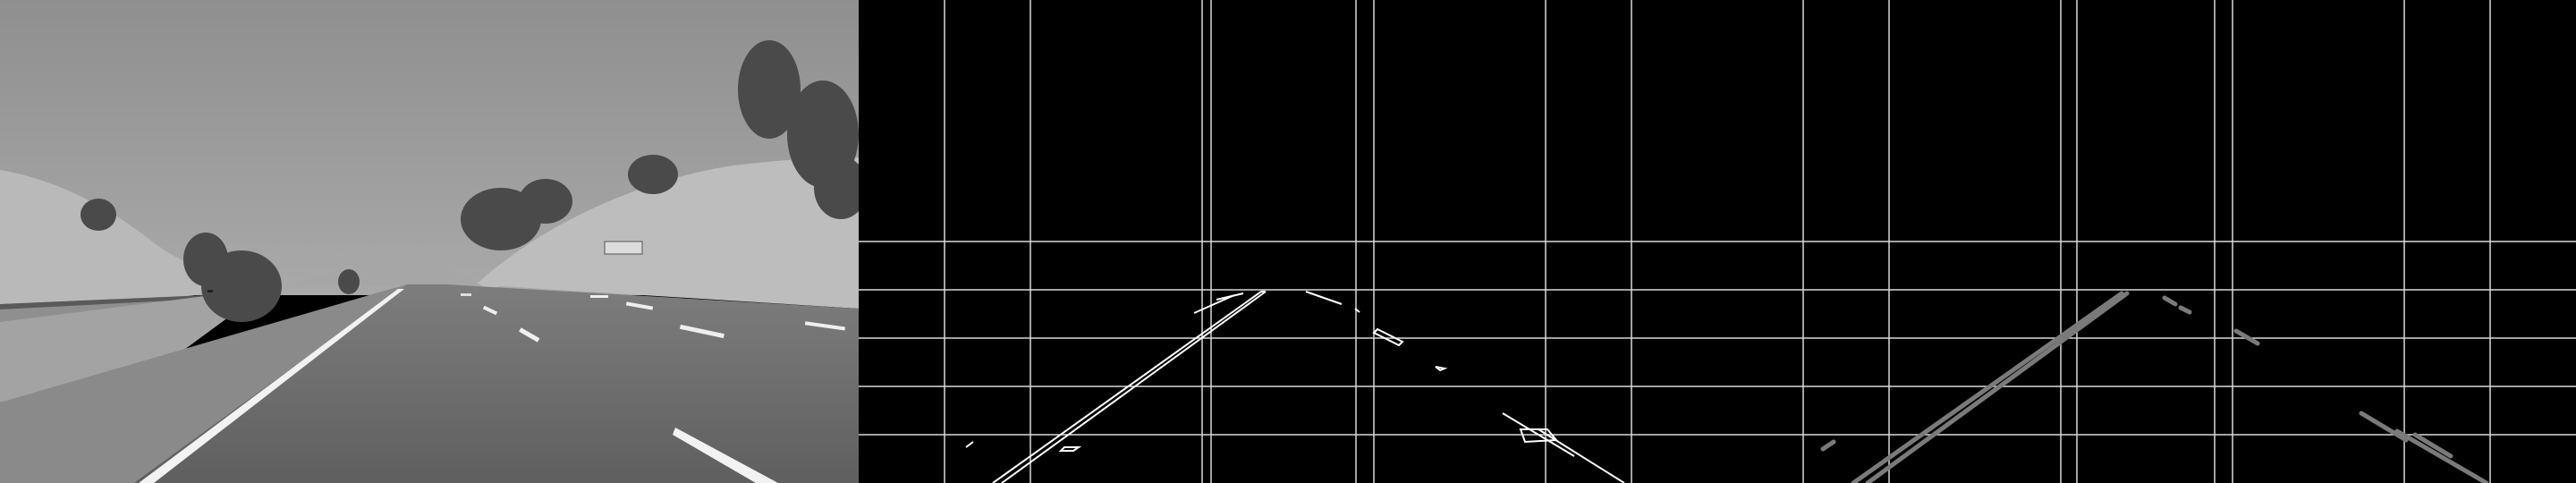  What do you see at coordinates (129, 246) in the screenshot?
I see `left-hillside` at bounding box center [129, 246].